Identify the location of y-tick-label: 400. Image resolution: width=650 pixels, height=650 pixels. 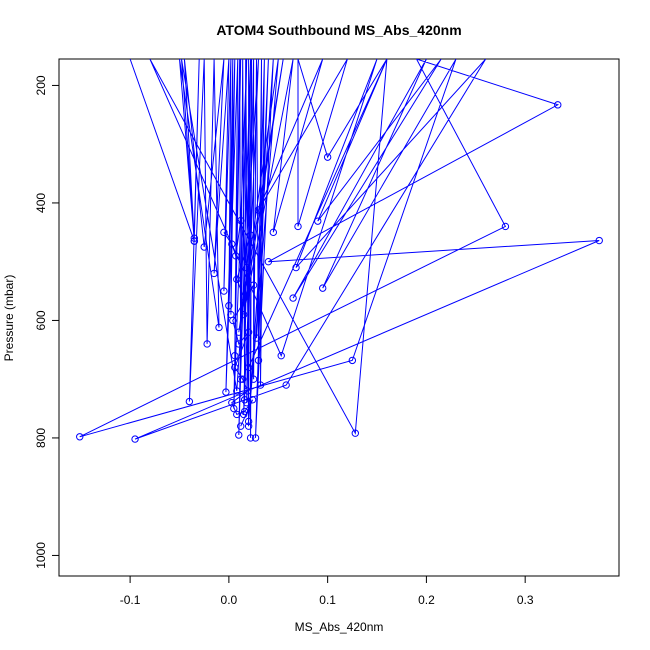
(41, 203).